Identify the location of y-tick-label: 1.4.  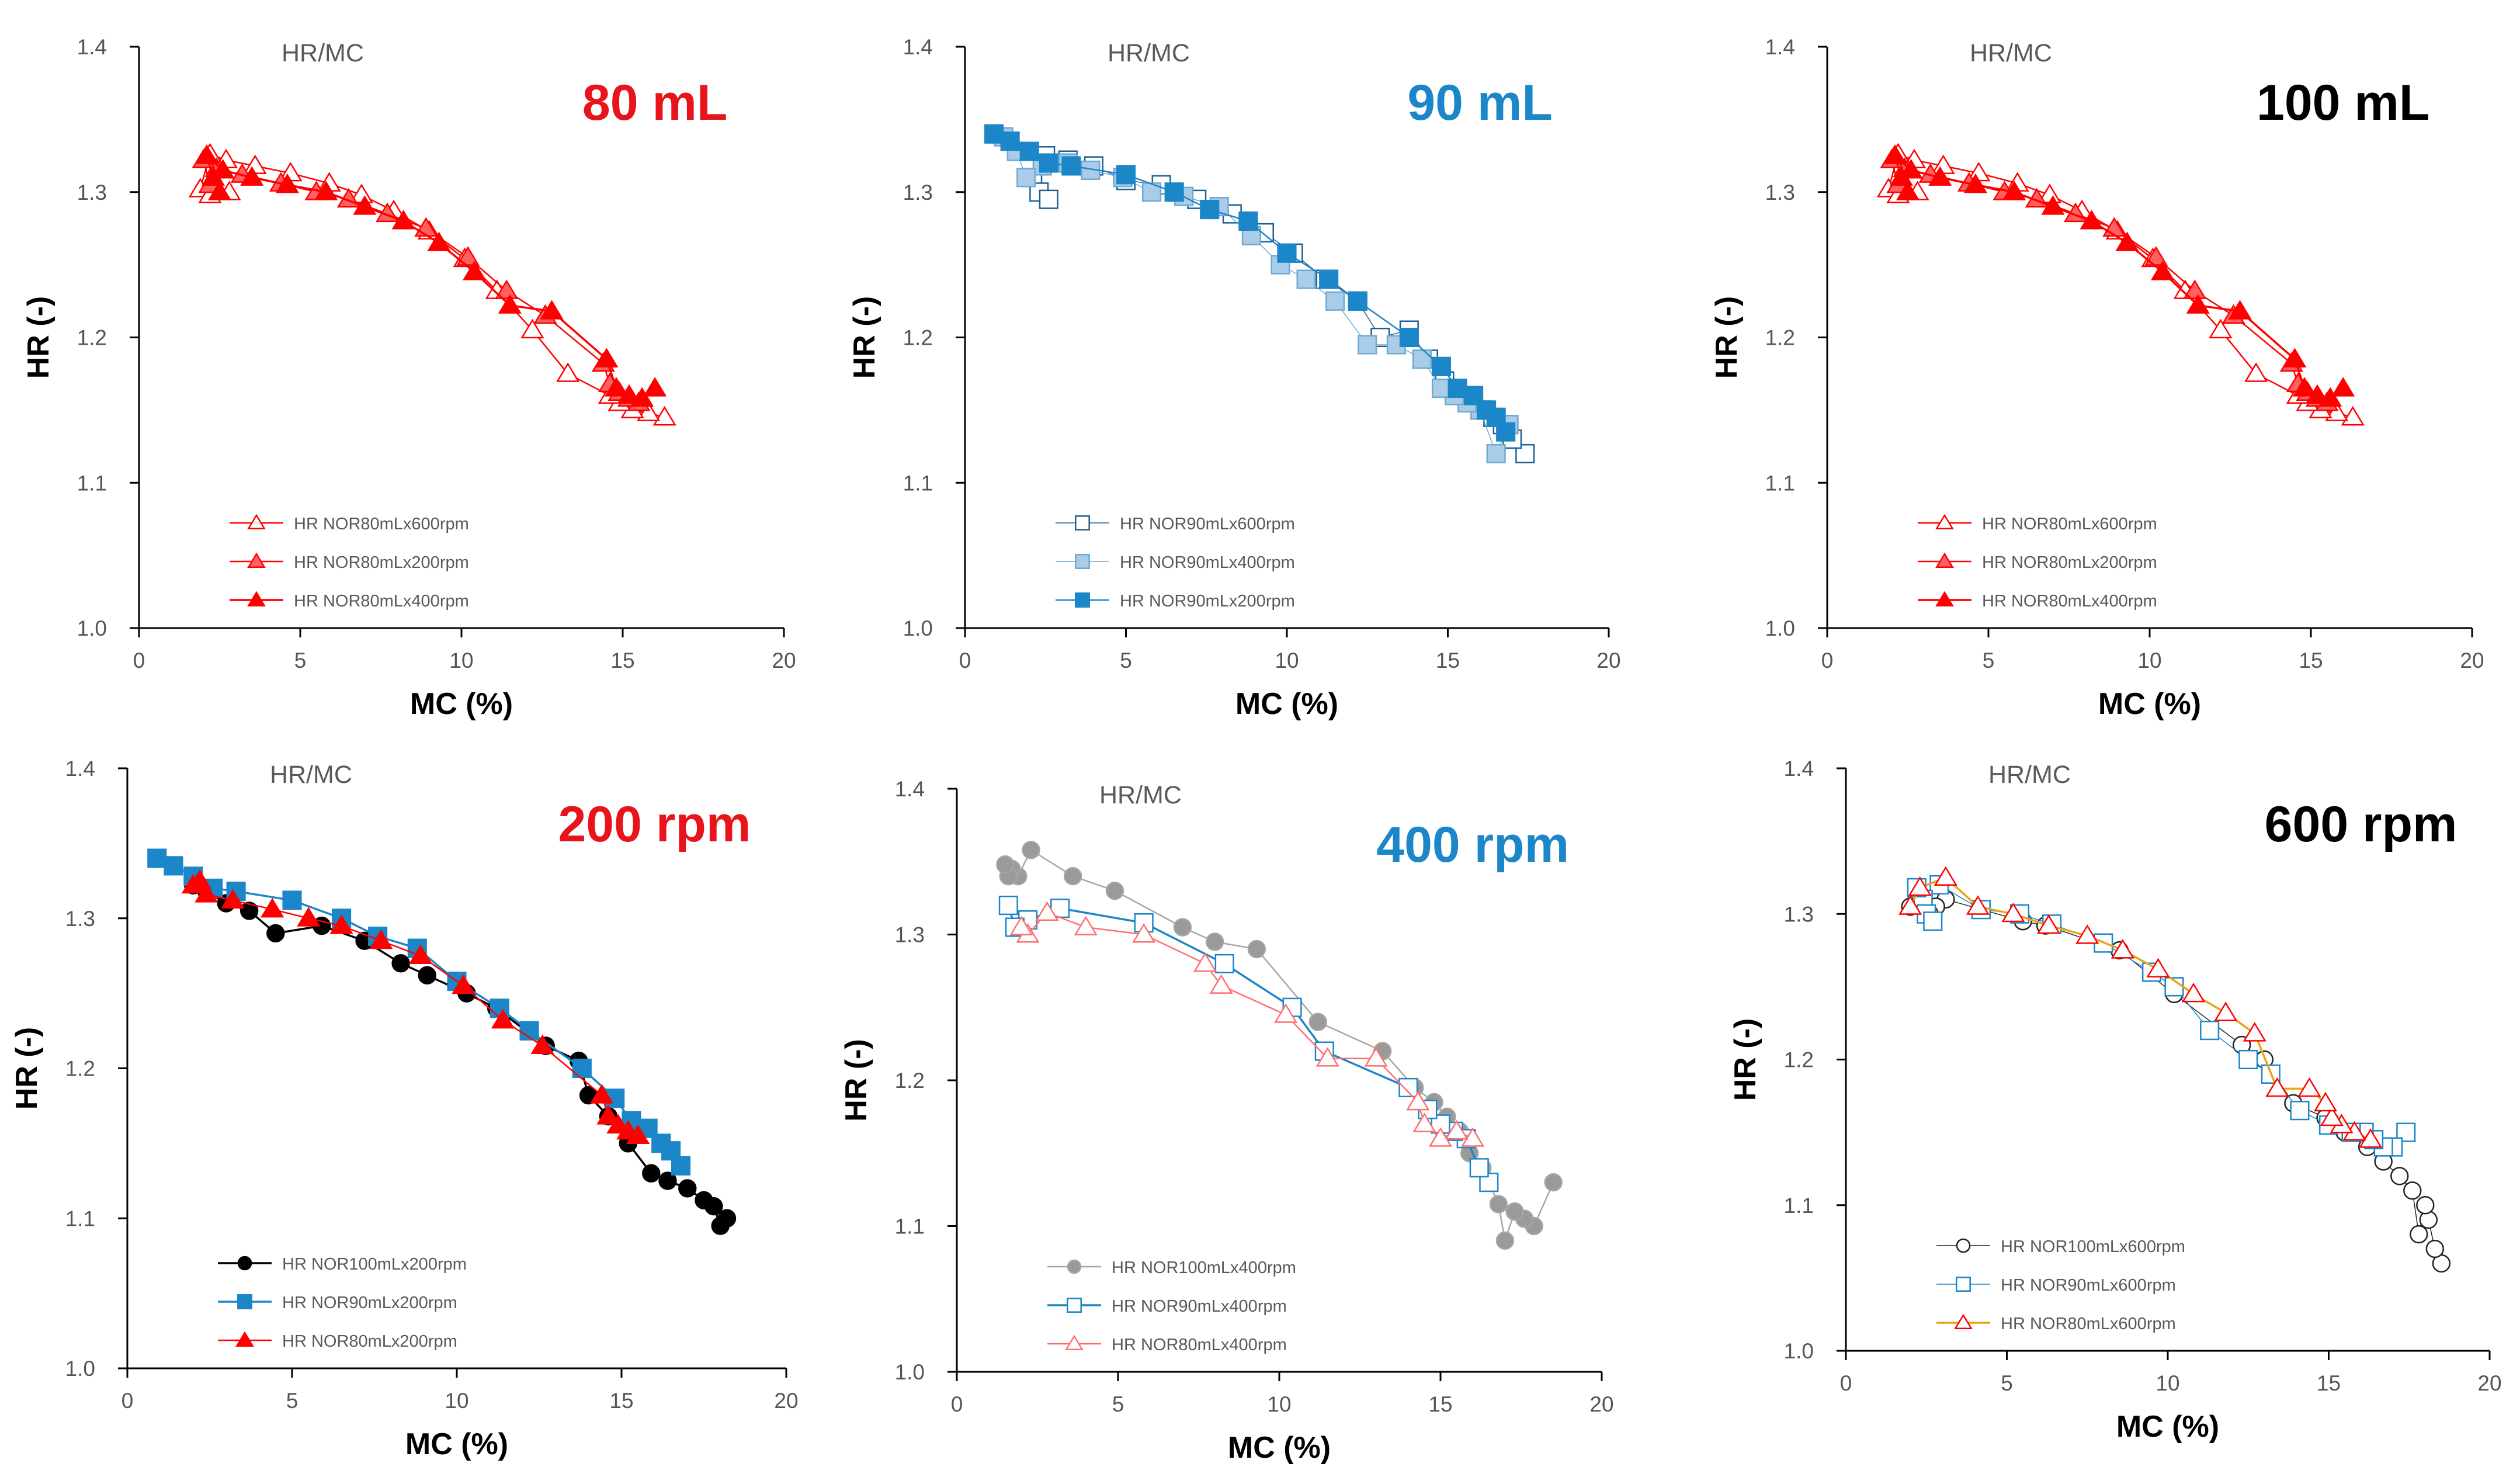
(910, 789).